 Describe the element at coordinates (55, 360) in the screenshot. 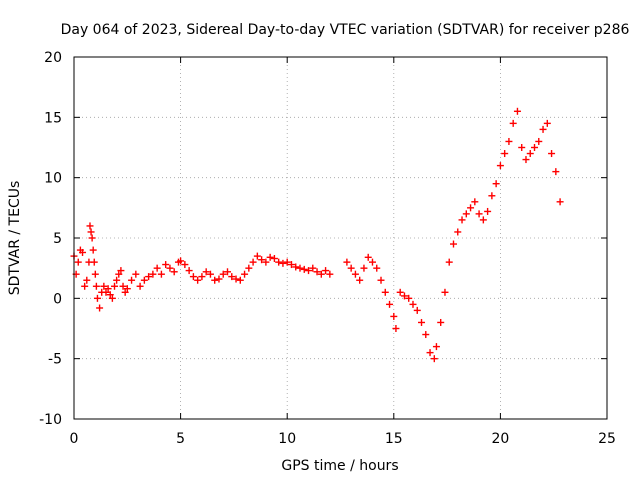

I see `y-tick-label: -5` at that location.